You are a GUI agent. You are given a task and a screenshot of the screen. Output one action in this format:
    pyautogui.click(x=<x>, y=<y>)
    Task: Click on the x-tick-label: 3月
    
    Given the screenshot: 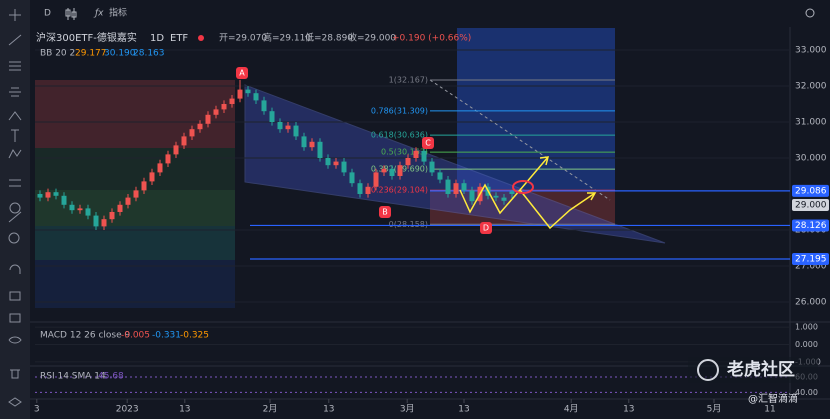 What is the action you would take?
    pyautogui.click(x=407, y=409)
    